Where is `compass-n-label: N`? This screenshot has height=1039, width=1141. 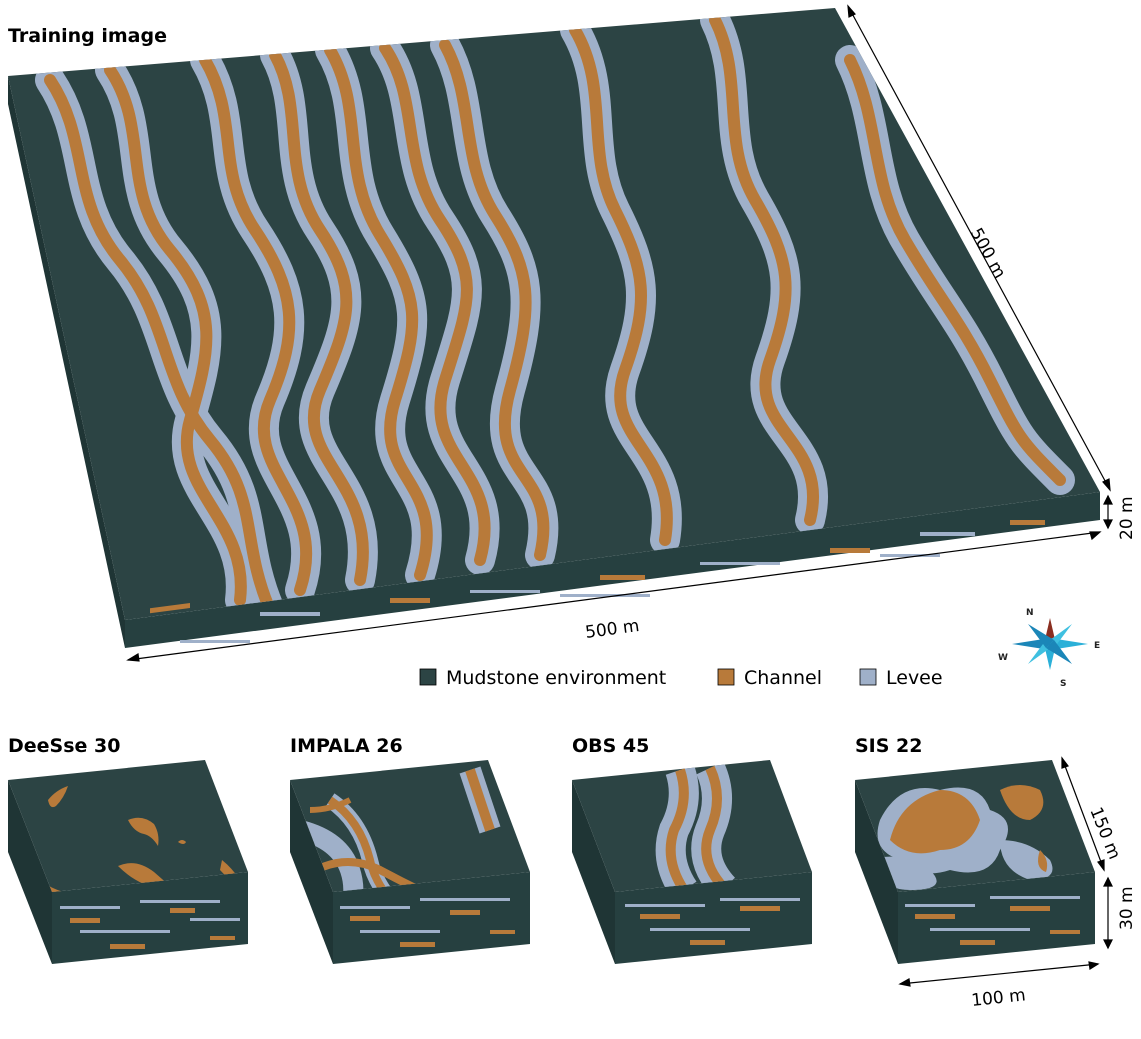 compass-n-label: N is located at coordinates (1030, 613).